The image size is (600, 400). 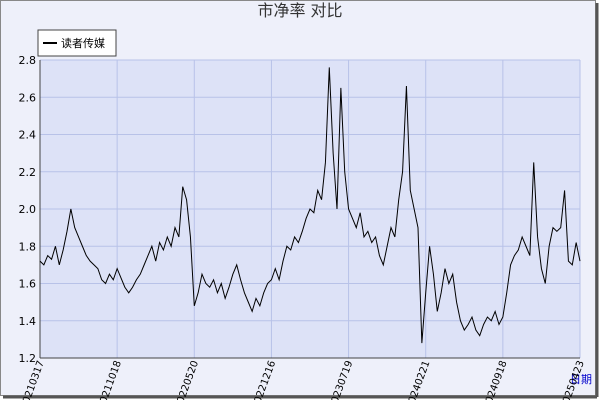 I want to click on y-tick-label: 1.6, so click(x=28, y=284).